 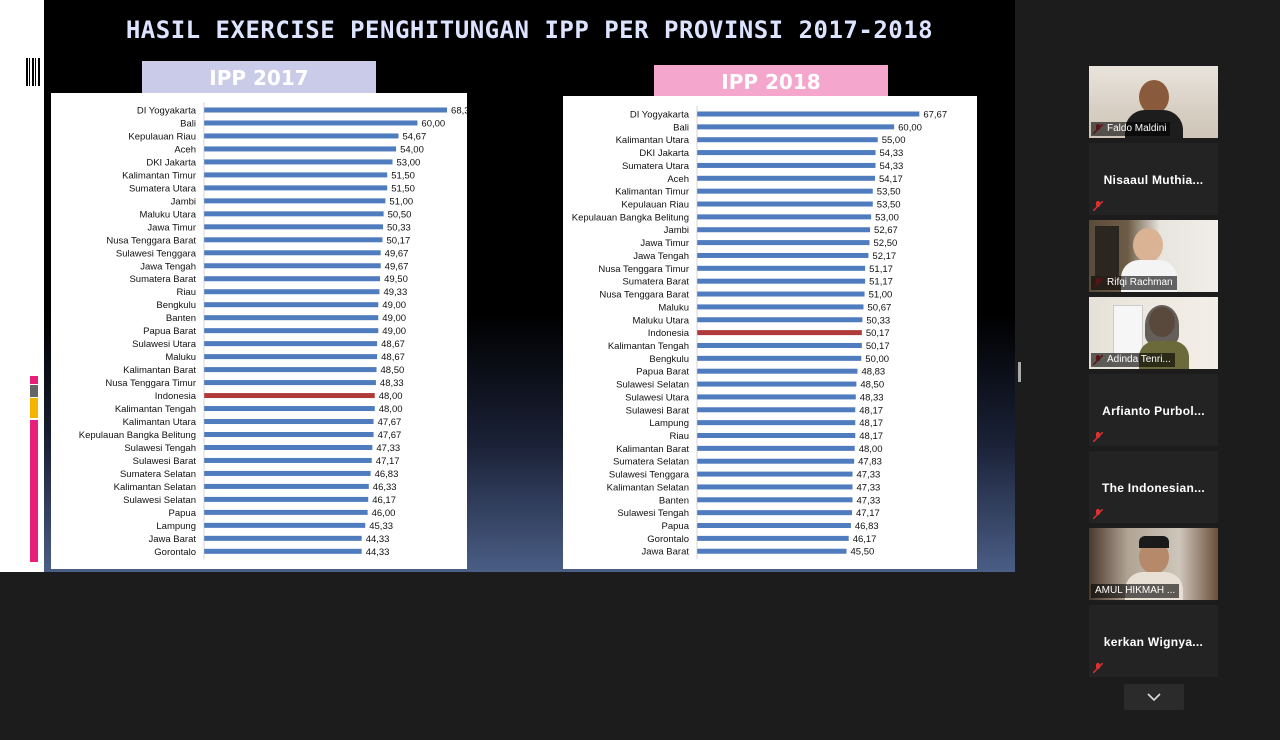 I want to click on value-label: 52,50, so click(x=886, y=243).